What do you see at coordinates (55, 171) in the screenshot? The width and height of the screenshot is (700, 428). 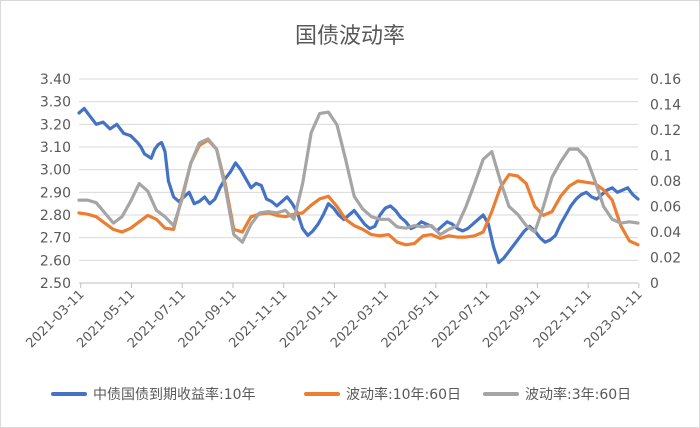 I see `left-tick-label: 3.00` at bounding box center [55, 171].